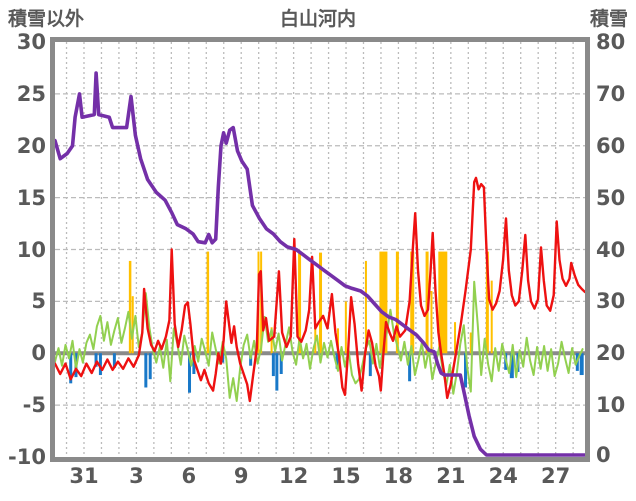 The height and width of the screenshot is (501, 636). Describe the element at coordinates (451, 476) in the screenshot. I see `x-axis-tick: 21` at that location.